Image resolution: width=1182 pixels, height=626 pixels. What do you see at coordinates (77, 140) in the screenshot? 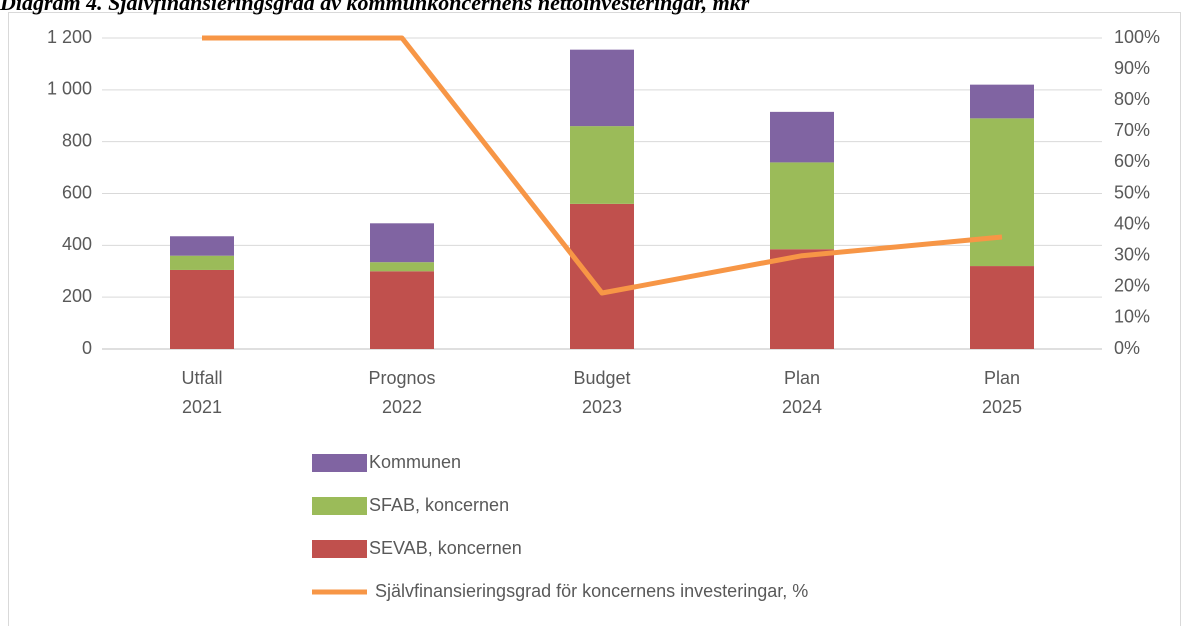
I see `y-tick-label: 800` at bounding box center [77, 140].